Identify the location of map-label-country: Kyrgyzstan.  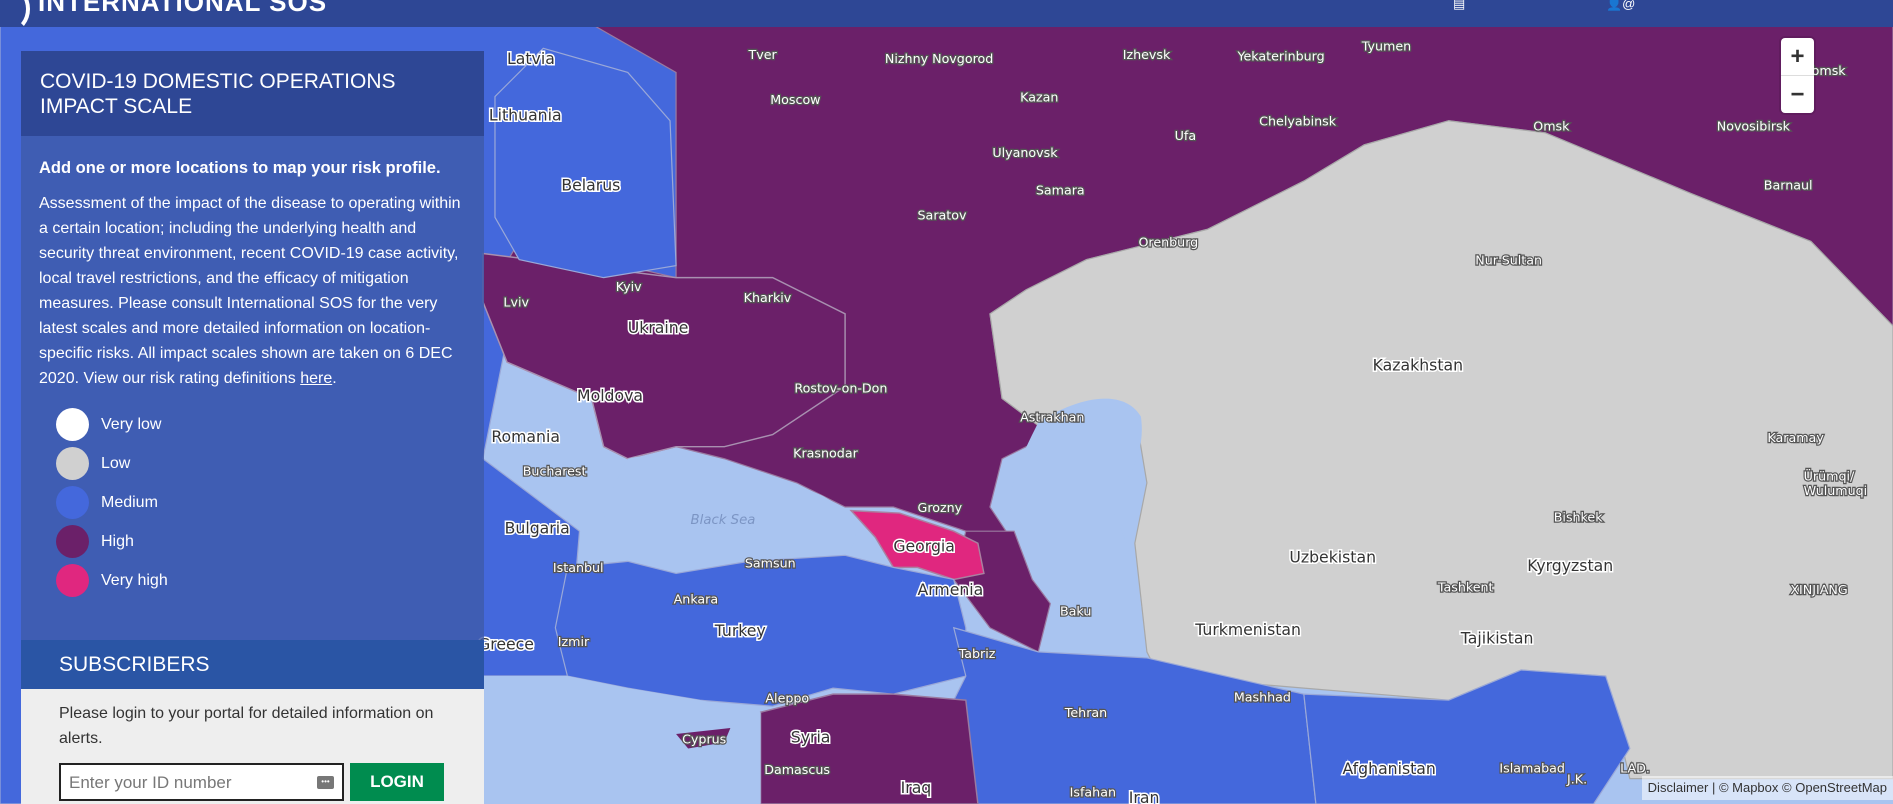
(1570, 565).